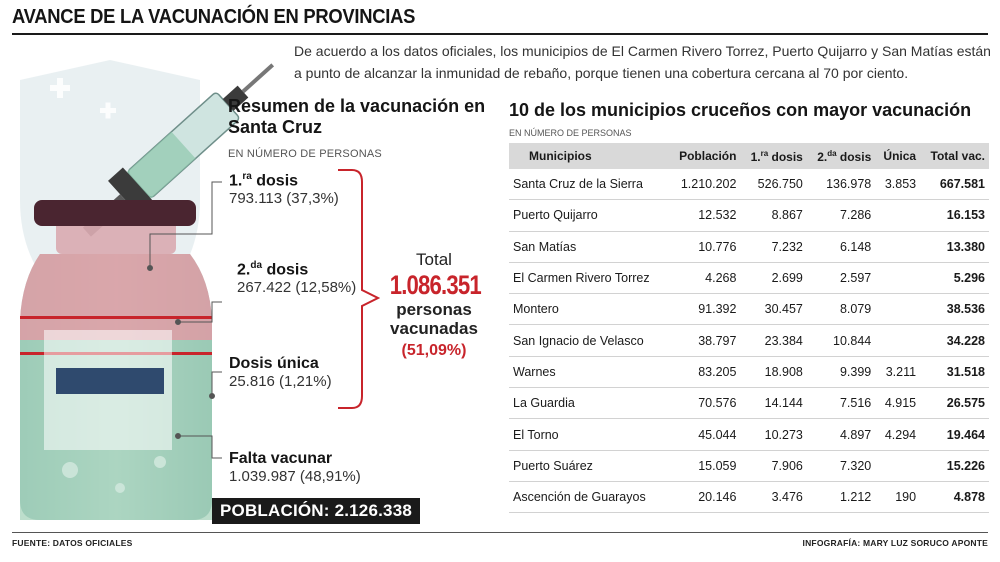  I want to click on dose-unica: Dosis única 25.816 (1,21%), so click(280, 372).